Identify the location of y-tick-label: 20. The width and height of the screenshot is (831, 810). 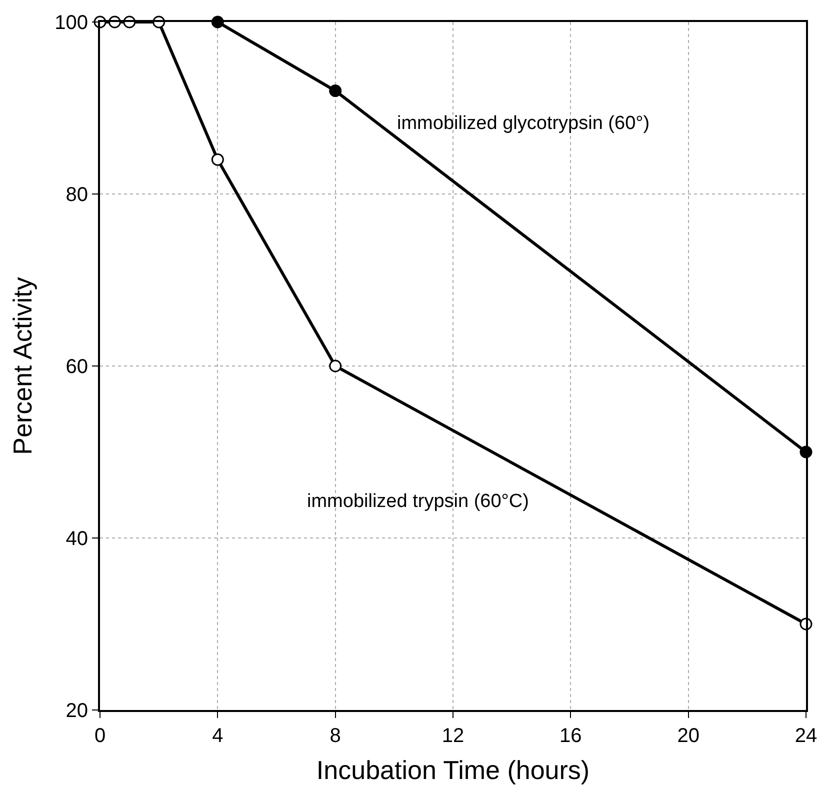
(77, 711).